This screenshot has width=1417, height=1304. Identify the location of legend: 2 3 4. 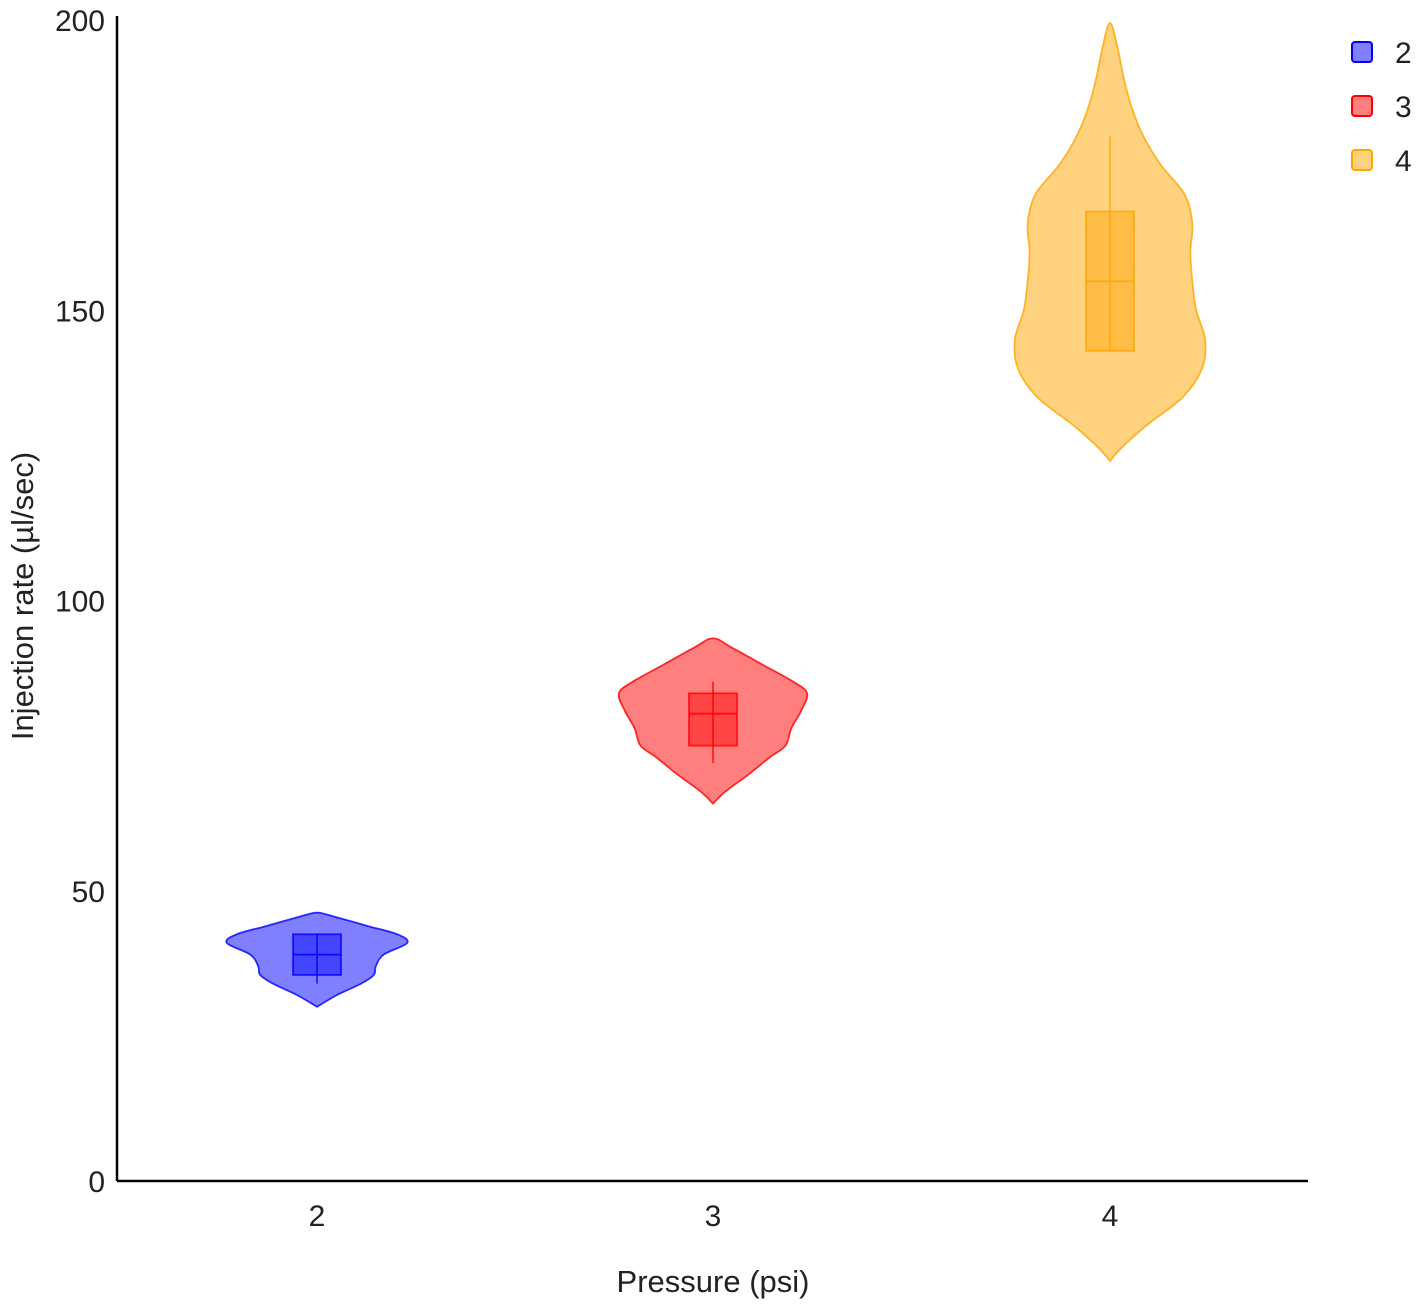
(1381, 107).